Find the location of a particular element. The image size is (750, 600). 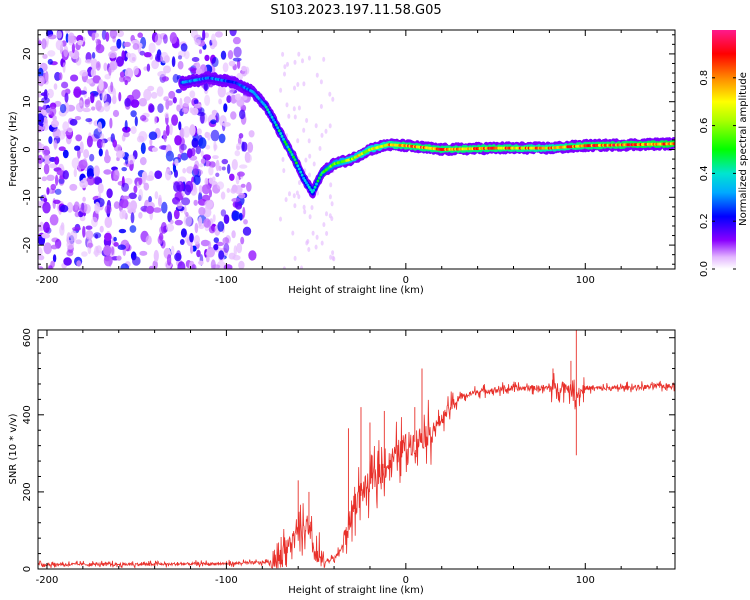

colorbar-tick-label: 0.8 is located at coordinates (704, 78).